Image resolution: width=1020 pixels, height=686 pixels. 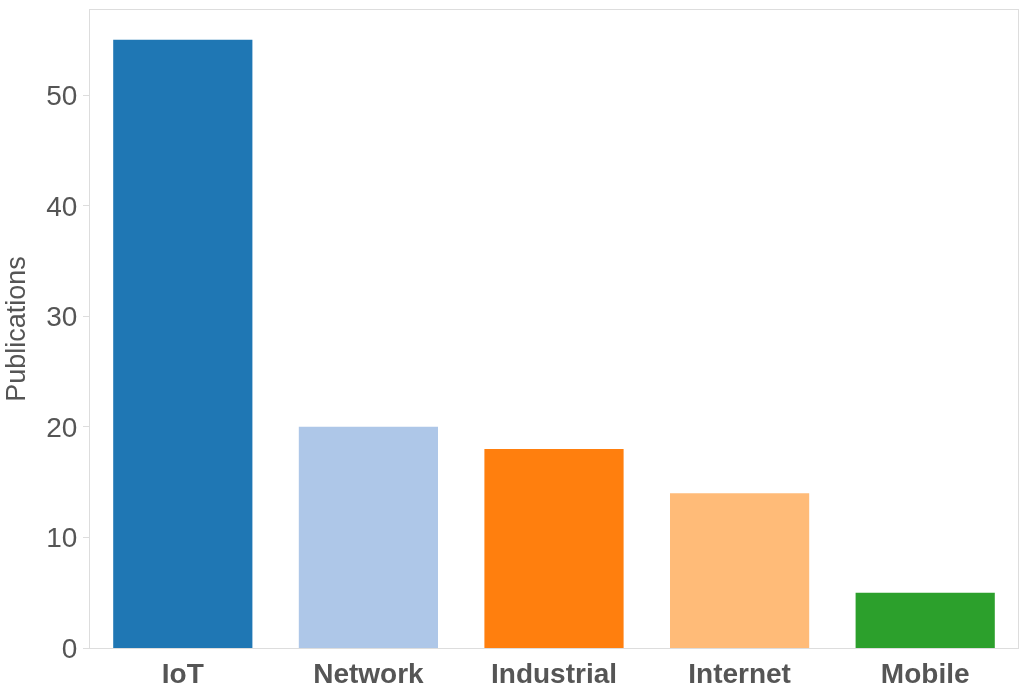 I want to click on x-tick-label: IoT, so click(x=182, y=671).